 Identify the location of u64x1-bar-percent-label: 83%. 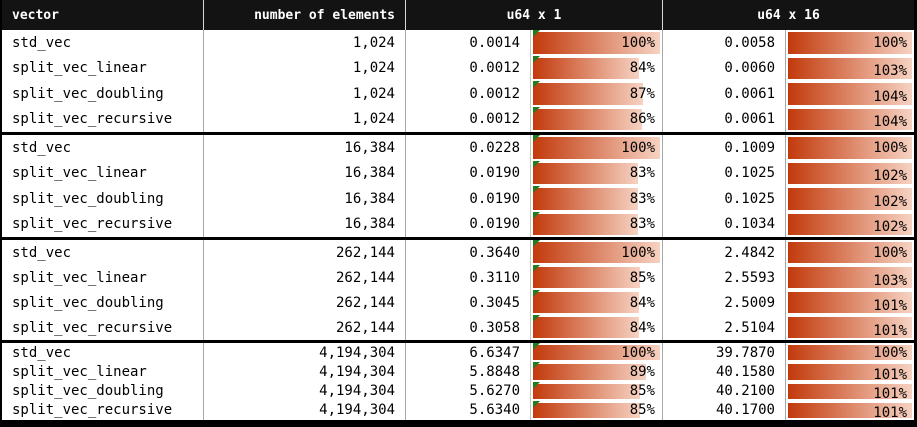
(642, 198).